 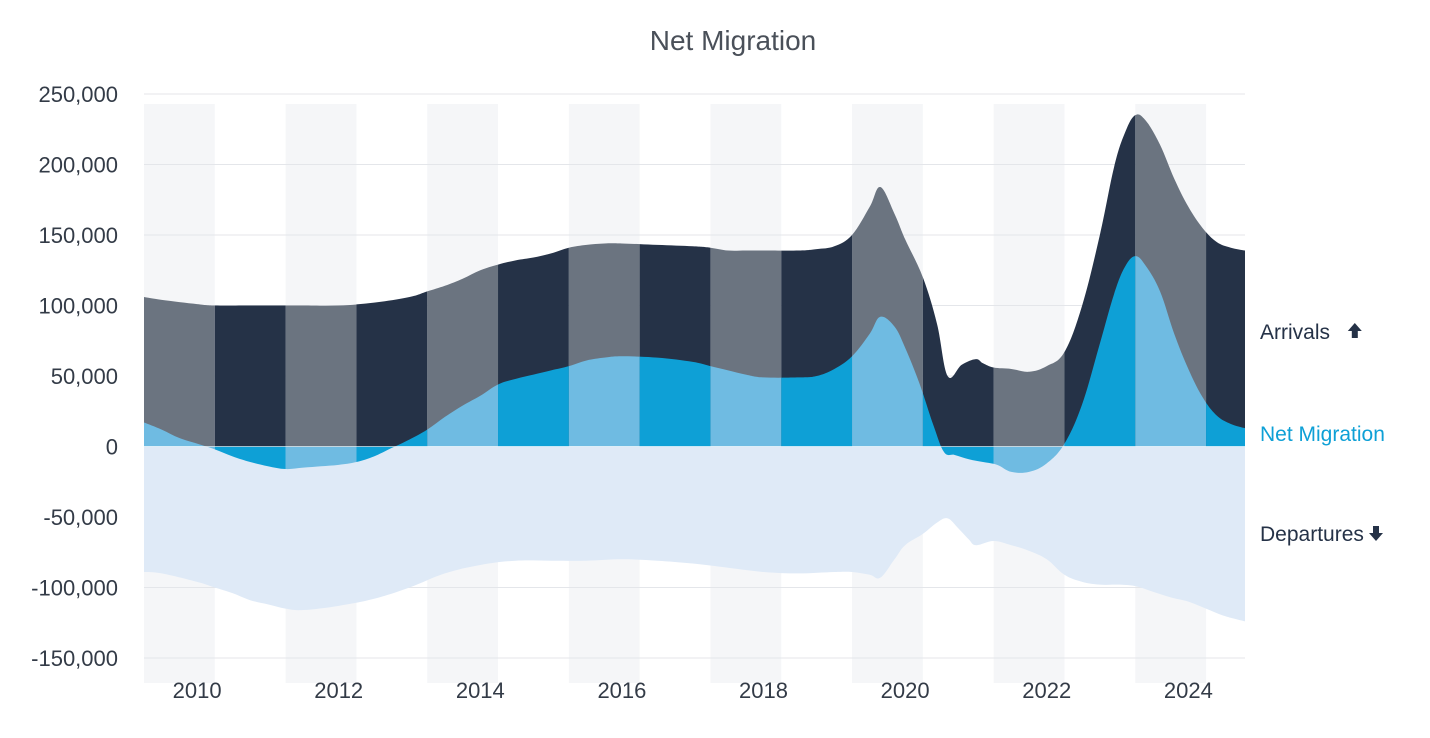 I want to click on x-tick-label: 2014, so click(x=480, y=690).